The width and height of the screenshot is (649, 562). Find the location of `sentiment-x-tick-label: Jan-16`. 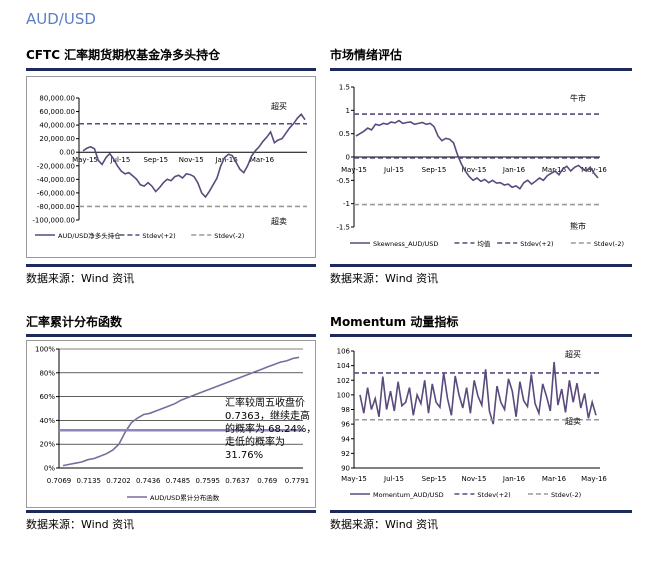

sentiment-x-tick-label: Jan-16 is located at coordinates (514, 170).